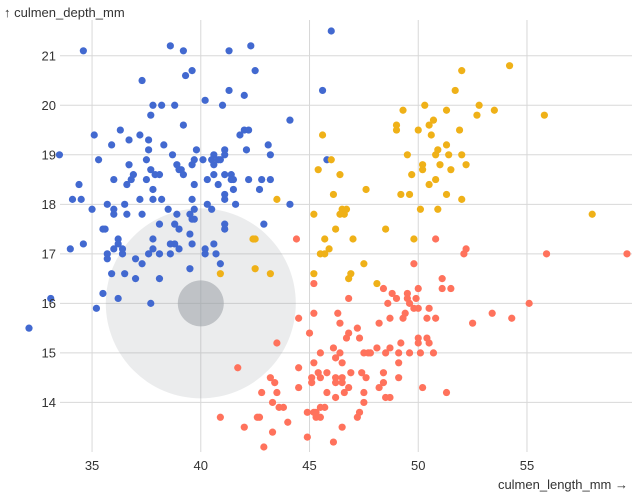 The image size is (640, 503). Describe the element at coordinates (49, 55) in the screenshot. I see `y-tick-label: 21` at that location.